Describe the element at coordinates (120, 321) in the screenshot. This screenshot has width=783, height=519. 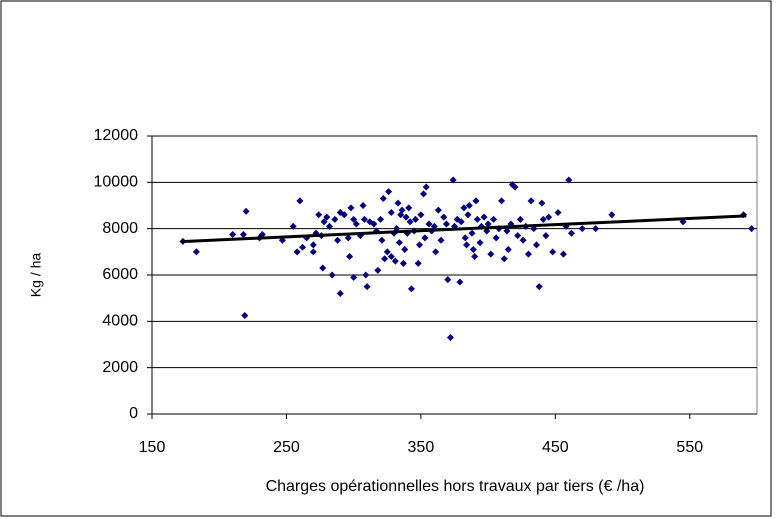
I see `y-tick-label: 4000` at that location.